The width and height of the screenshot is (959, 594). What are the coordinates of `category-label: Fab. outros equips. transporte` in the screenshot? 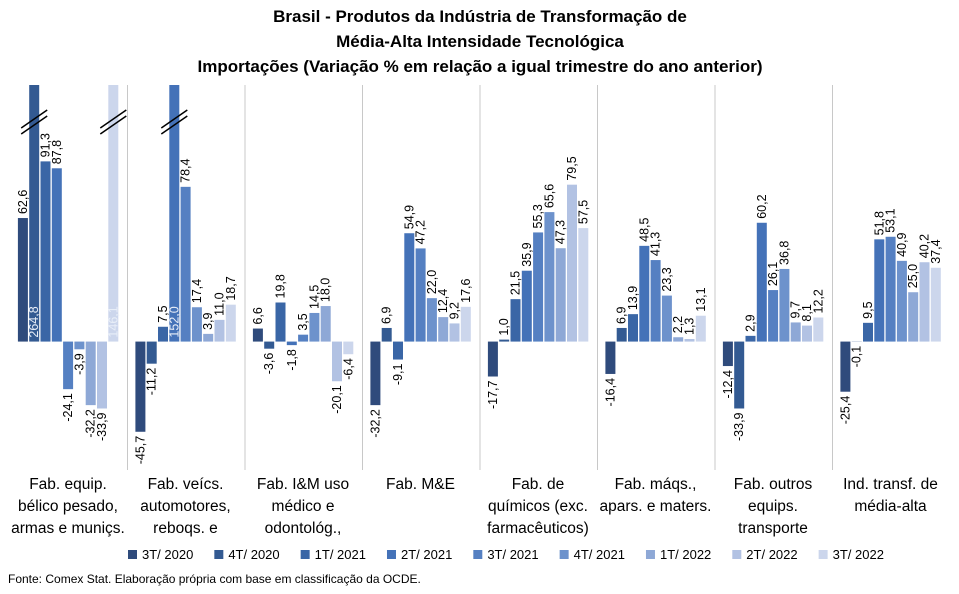 It's located at (773, 506).